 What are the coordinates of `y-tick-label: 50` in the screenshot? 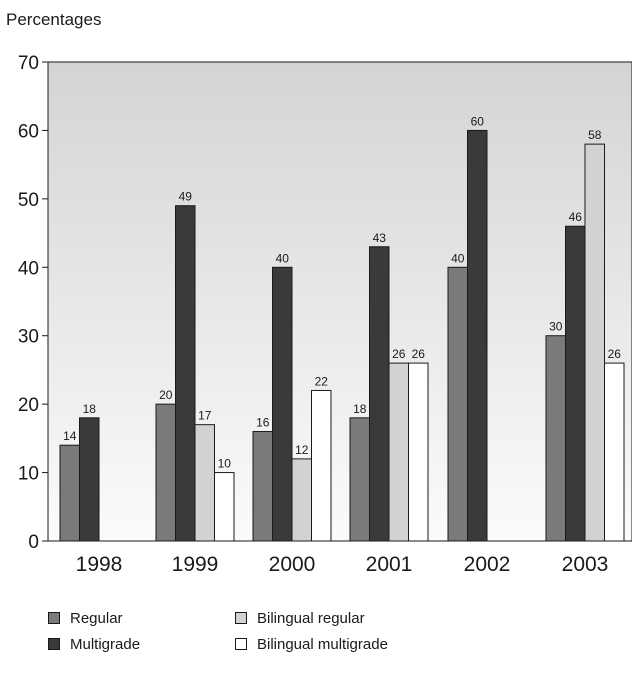 It's located at (28, 200).